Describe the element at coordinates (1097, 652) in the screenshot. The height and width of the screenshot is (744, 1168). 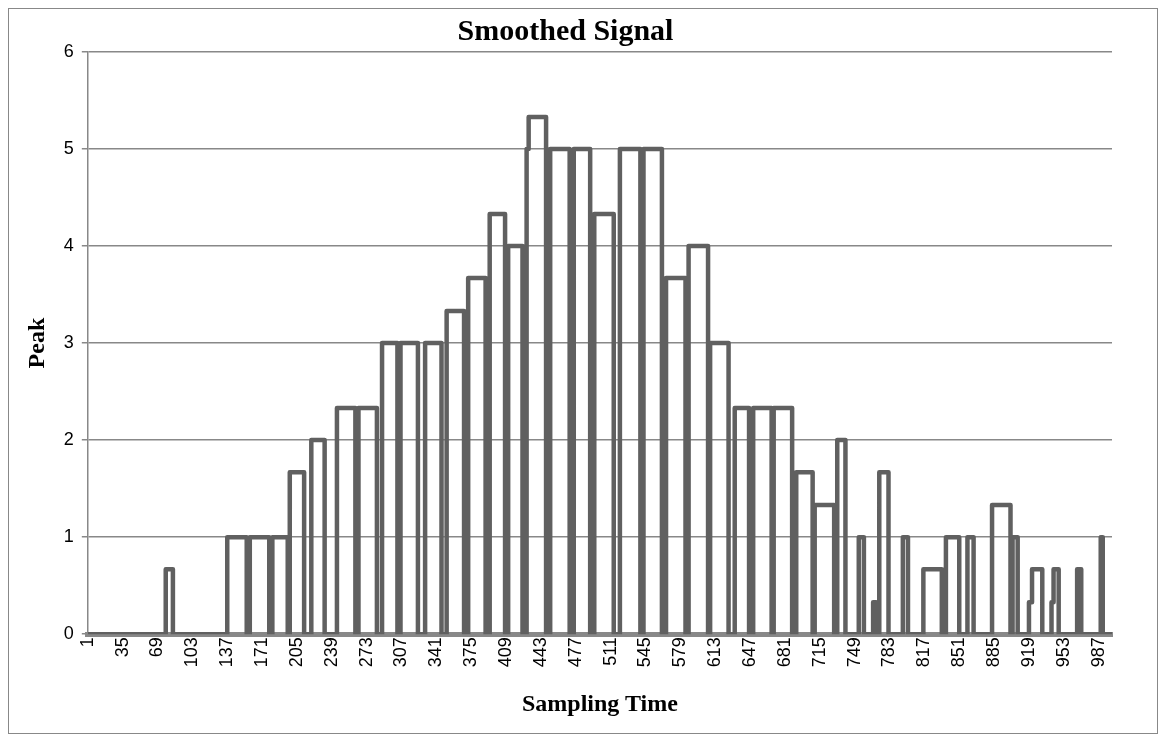
I see `x-tick-label: 987` at that location.